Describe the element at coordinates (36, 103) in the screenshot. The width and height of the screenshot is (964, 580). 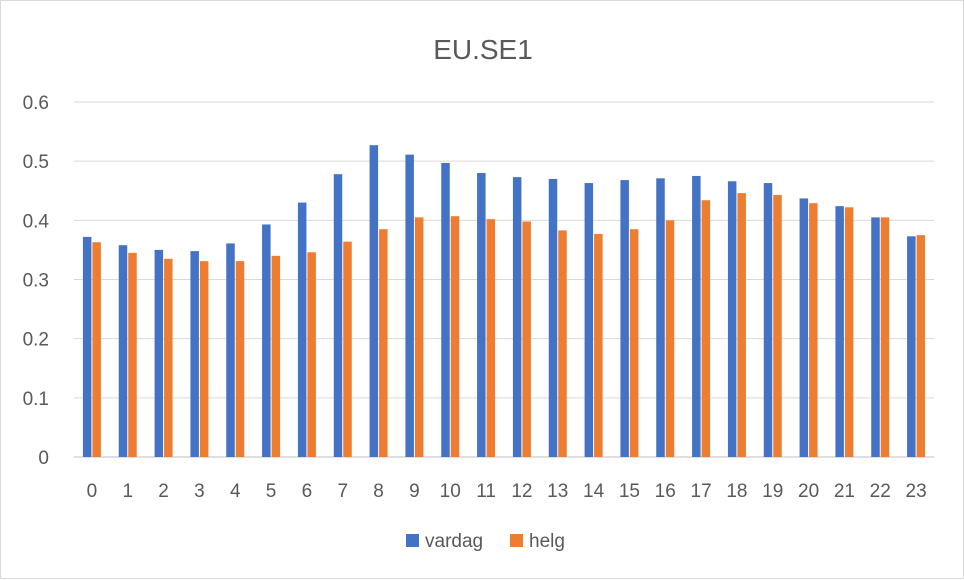
I see `y-tick-label: 0.6` at that location.